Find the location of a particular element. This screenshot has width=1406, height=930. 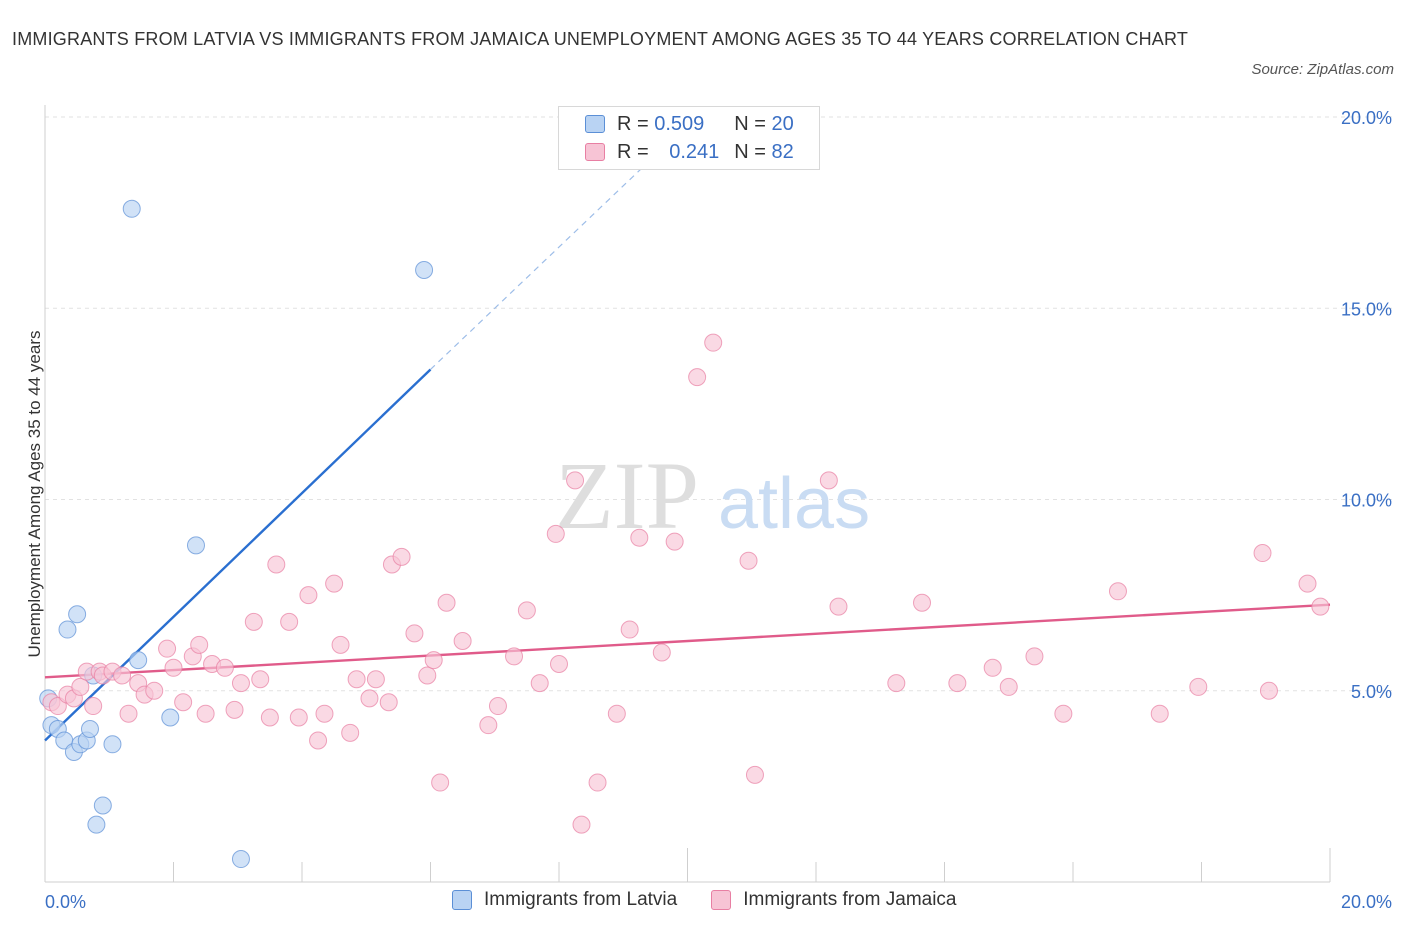

series-legend-latvia: Immigrants from Latvia is located at coordinates (564, 900).